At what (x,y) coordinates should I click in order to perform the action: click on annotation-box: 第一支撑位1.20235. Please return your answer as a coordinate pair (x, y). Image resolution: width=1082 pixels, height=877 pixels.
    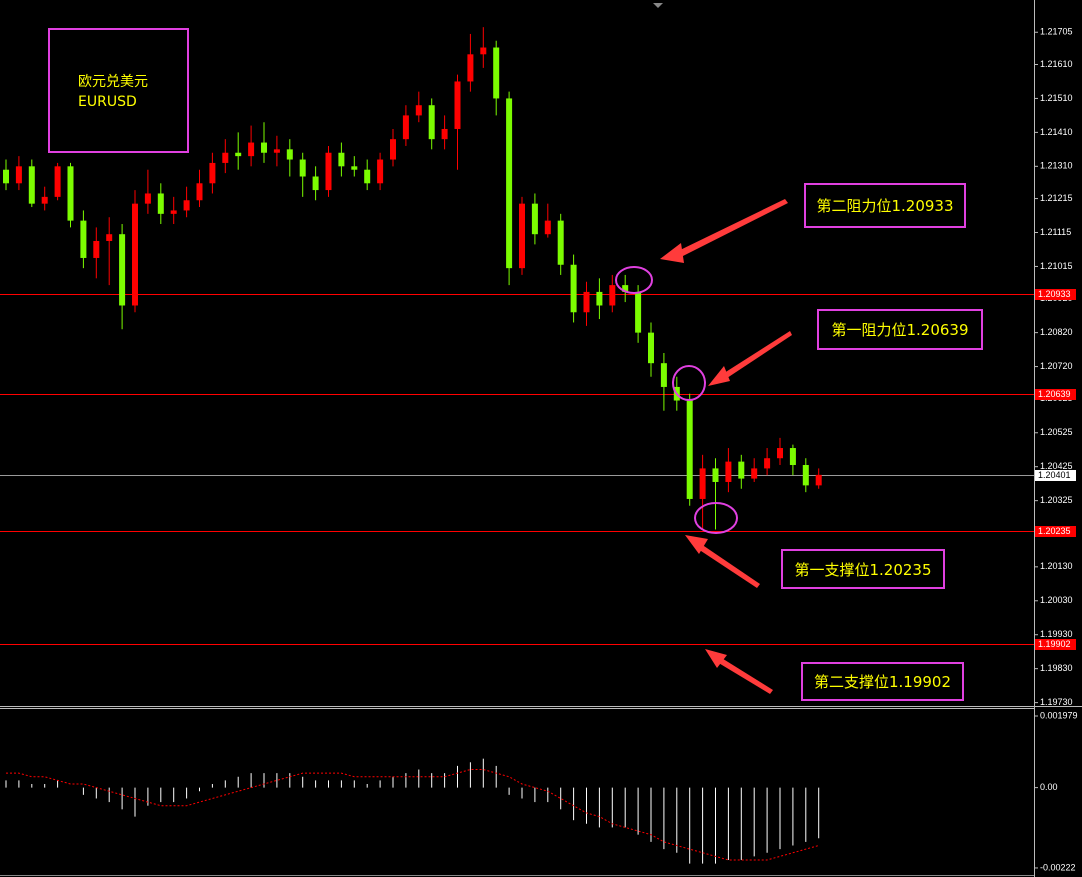
    Looking at the image, I should click on (863, 569).